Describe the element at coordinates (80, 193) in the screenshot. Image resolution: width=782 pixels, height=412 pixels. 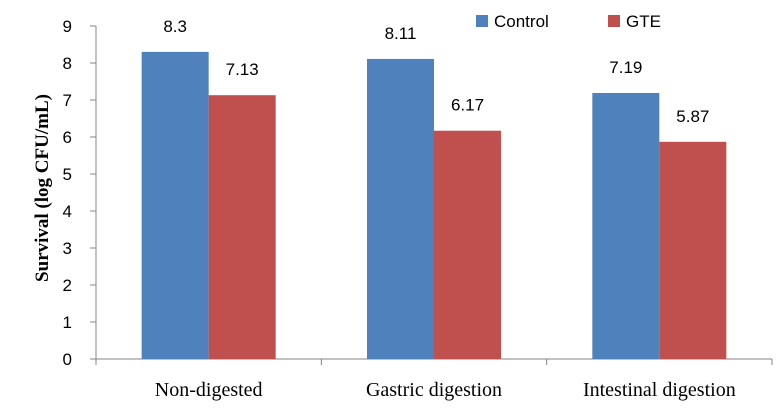
I see `y-axis: 0 1 2 3 4 5 6 7 8 9` at that location.